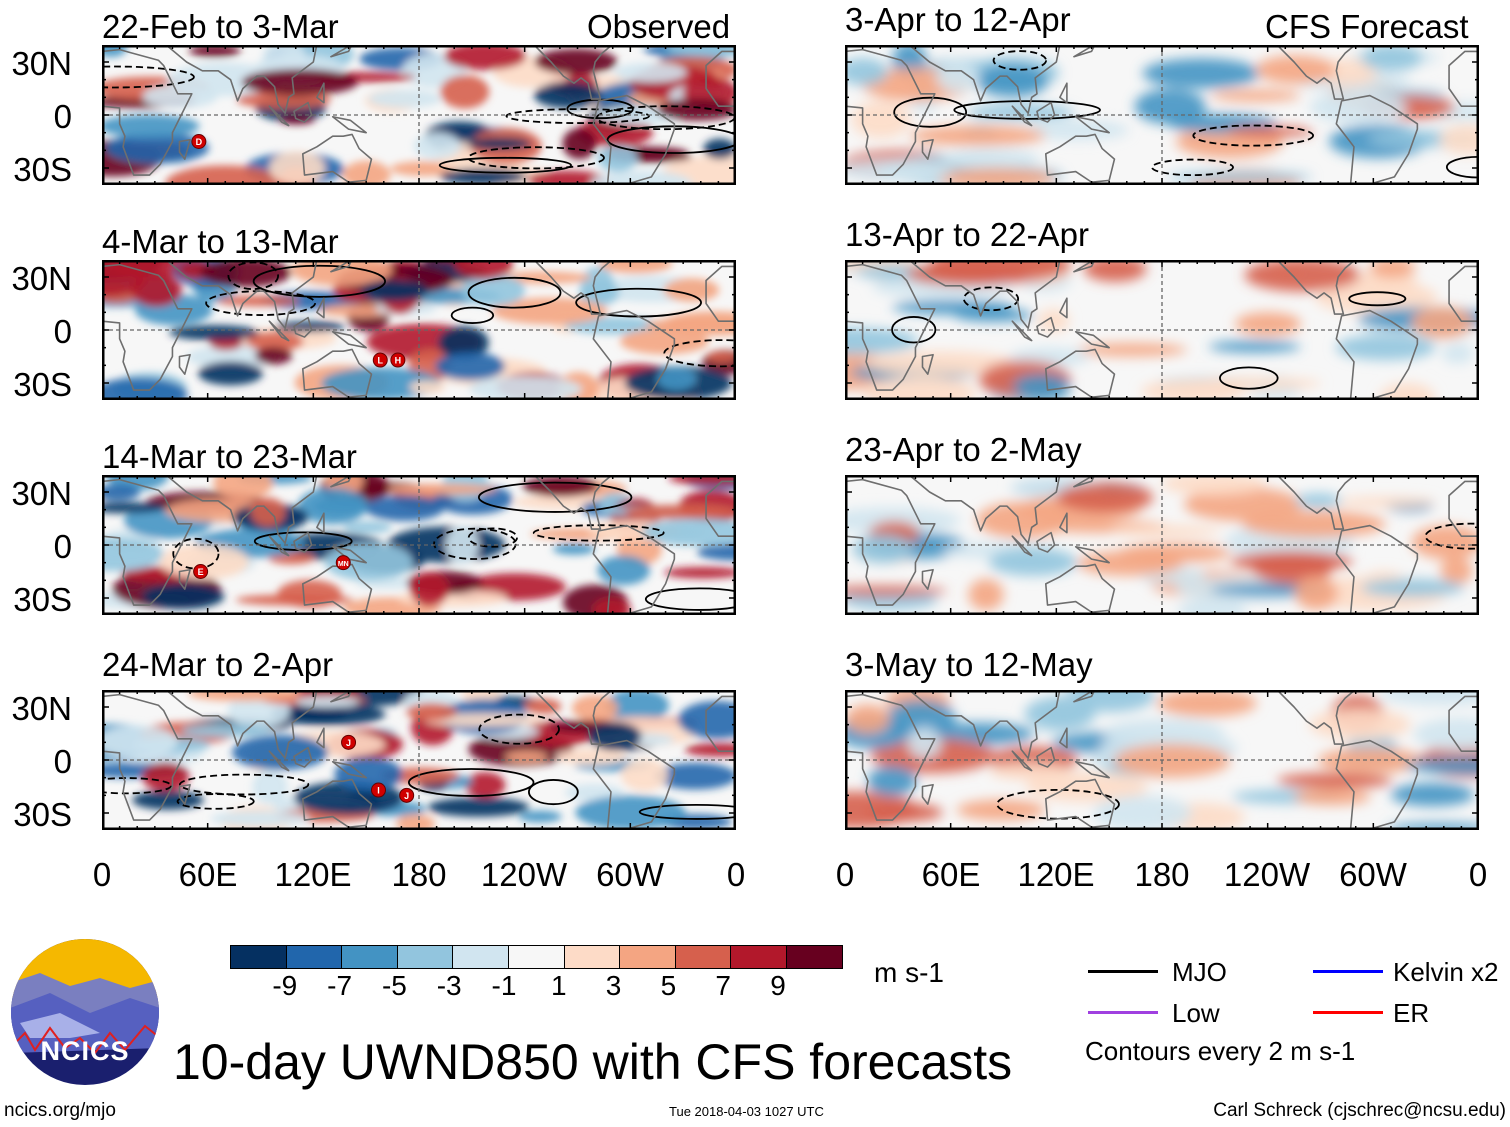 The width and height of the screenshot is (1510, 1127). What do you see at coordinates (659, 26) in the screenshot?
I see `observed-header: Observed` at bounding box center [659, 26].